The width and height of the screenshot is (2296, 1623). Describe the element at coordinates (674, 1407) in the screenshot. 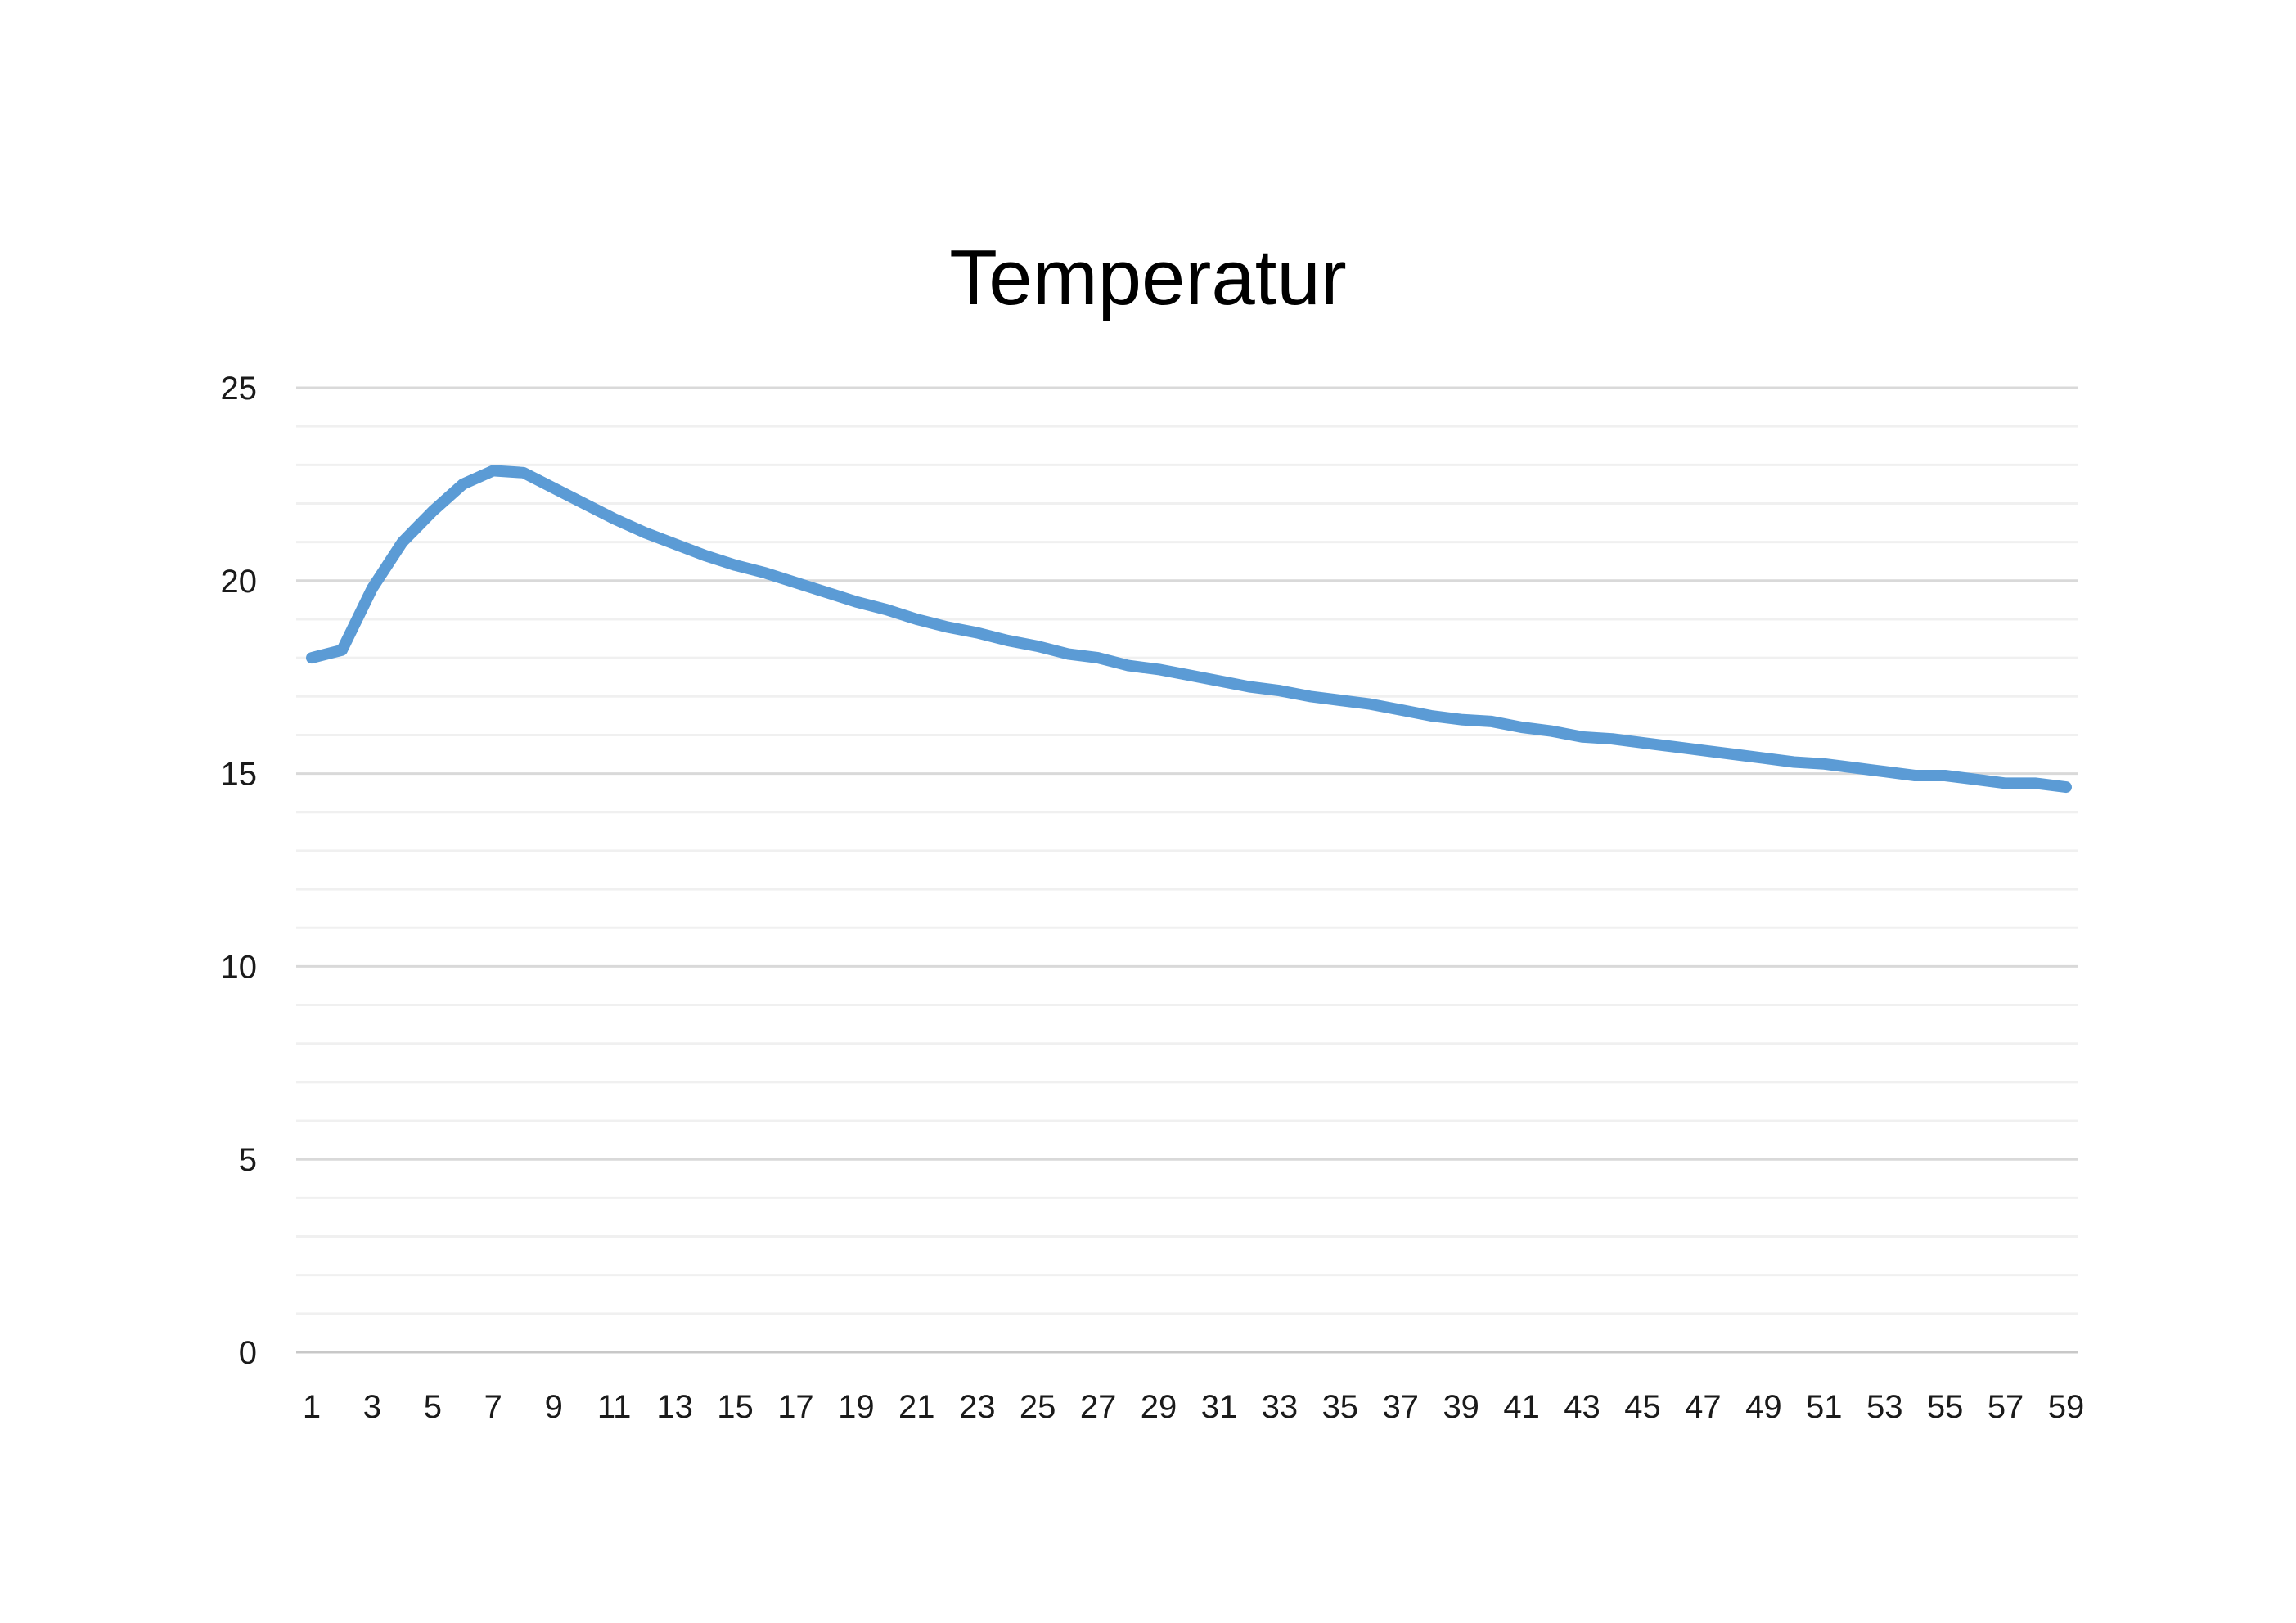

I see `x-tick-label: 13` at that location.